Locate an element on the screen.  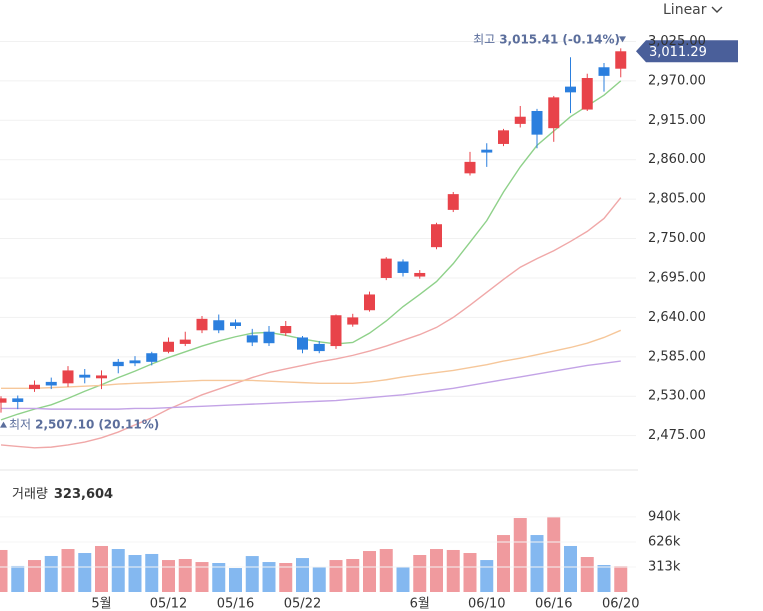
x-tick-label: 05/22 is located at coordinates (302, 604).